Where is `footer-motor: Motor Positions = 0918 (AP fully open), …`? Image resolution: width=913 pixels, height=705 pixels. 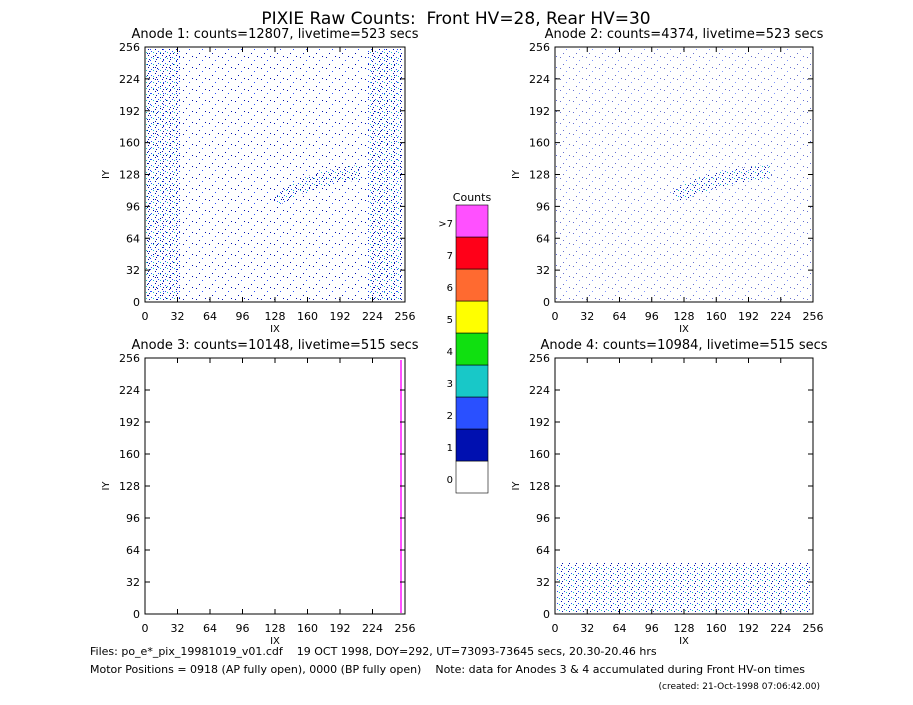 footer-motor: Motor Positions = 0918 (AP fully open), … is located at coordinates (447, 669).